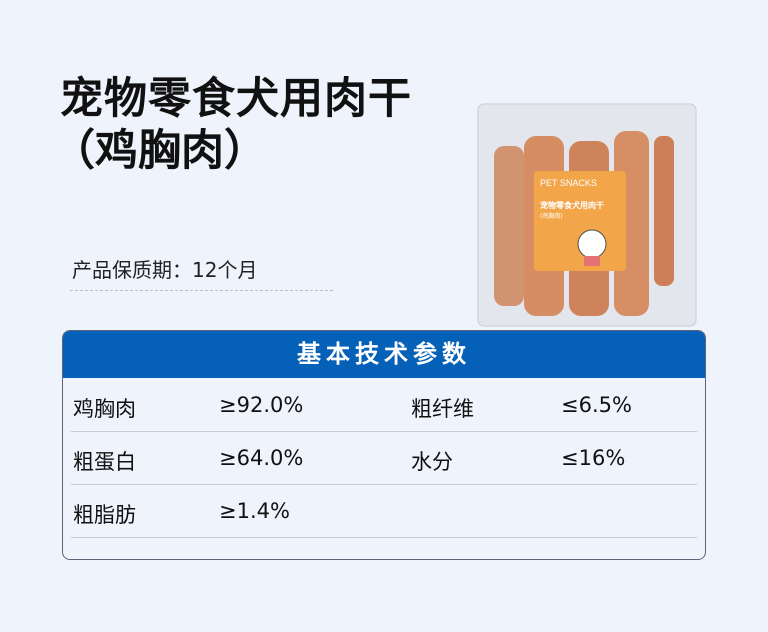 This screenshot has height=632, width=768. Describe the element at coordinates (225, 270) in the screenshot. I see `shelf-life-value: 12个月` at that location.